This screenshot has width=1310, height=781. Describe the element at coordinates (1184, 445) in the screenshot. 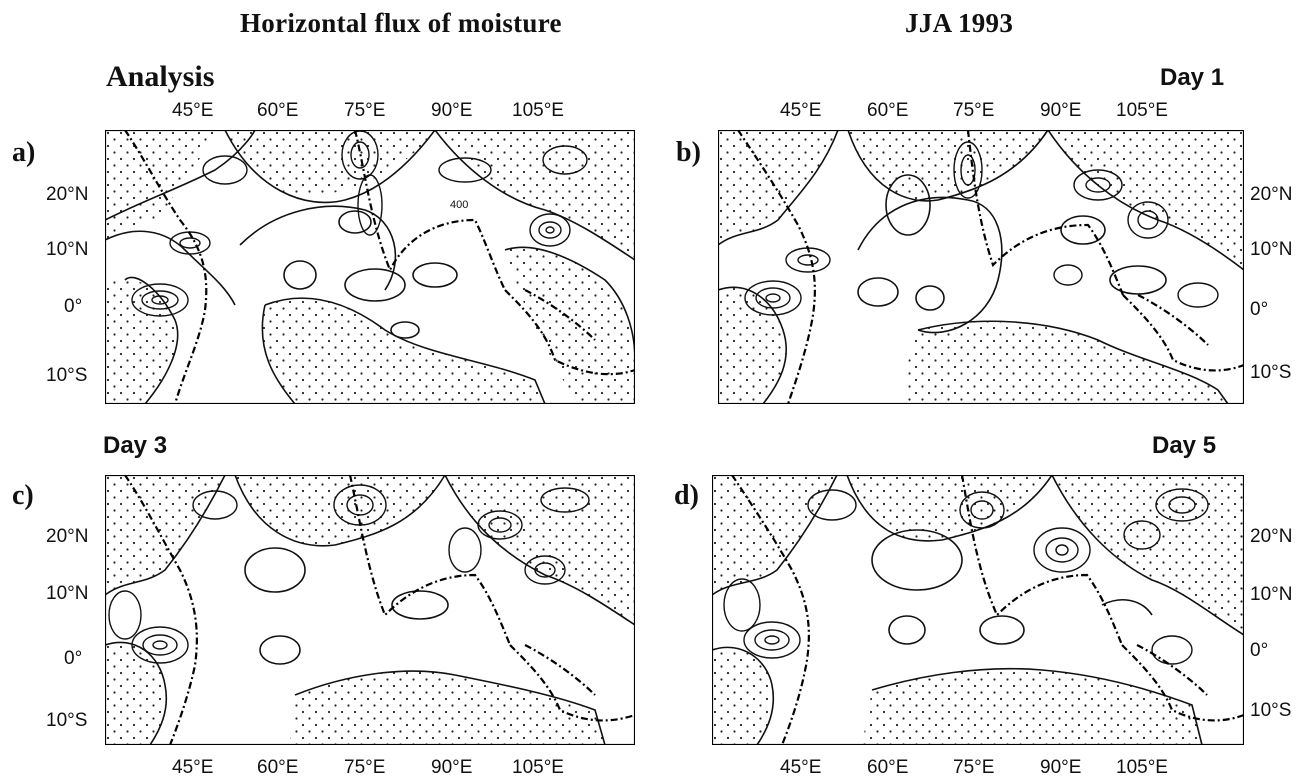

I see `panel-d-label: Day 5` at that location.